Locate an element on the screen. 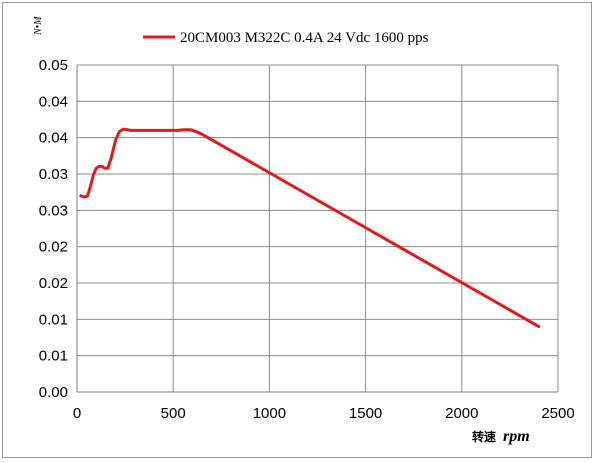  x-tick-label: 1500 is located at coordinates (365, 413).